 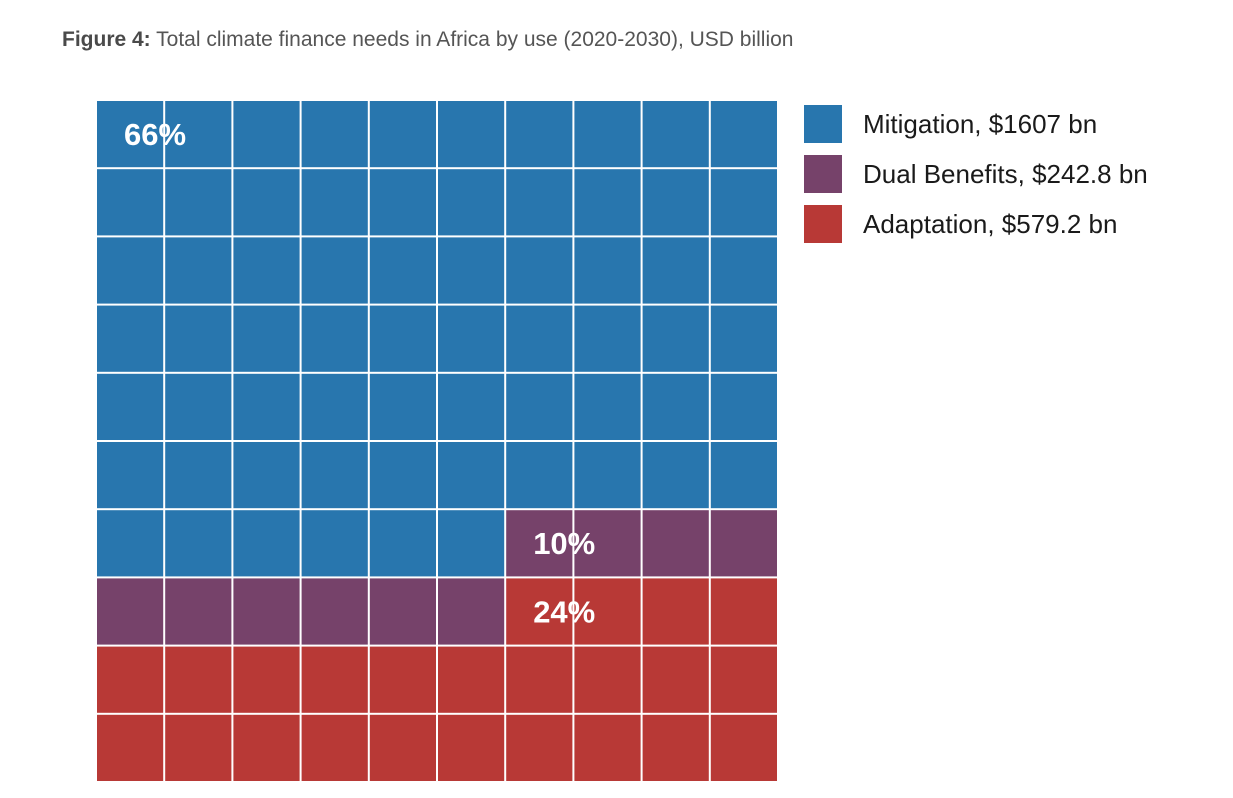 I want to click on data-label-mitigation: 66%, so click(x=155, y=134).